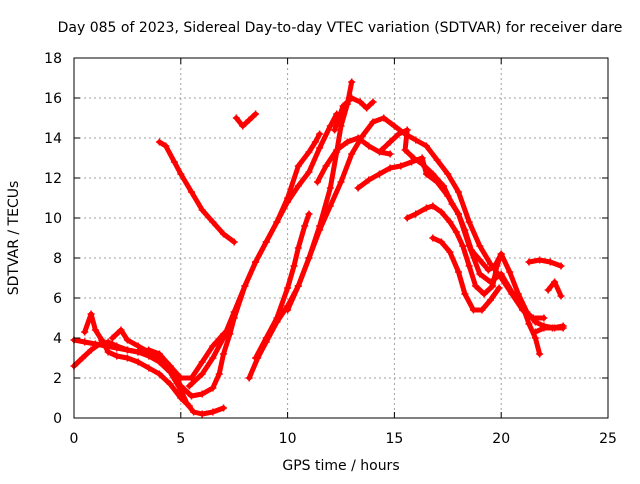  Describe the element at coordinates (180, 439) in the screenshot. I see `x-tick-label: 5` at that location.